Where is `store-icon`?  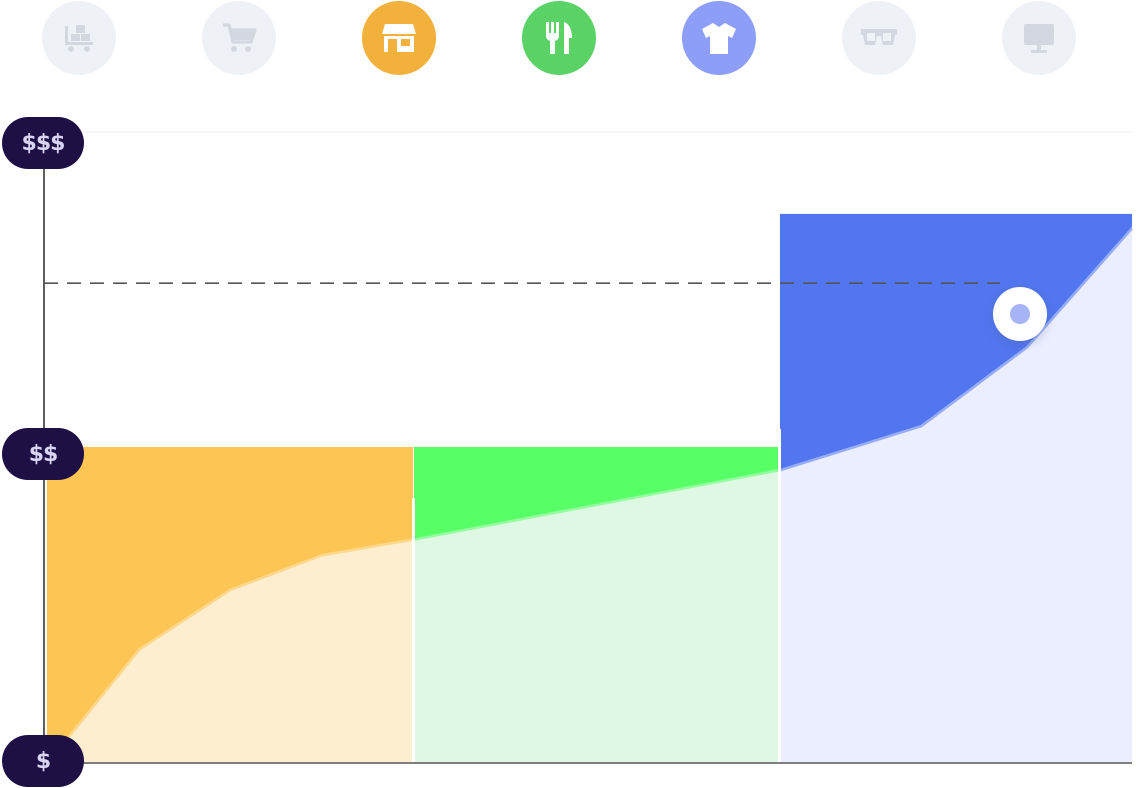
store-icon is located at coordinates (399, 38).